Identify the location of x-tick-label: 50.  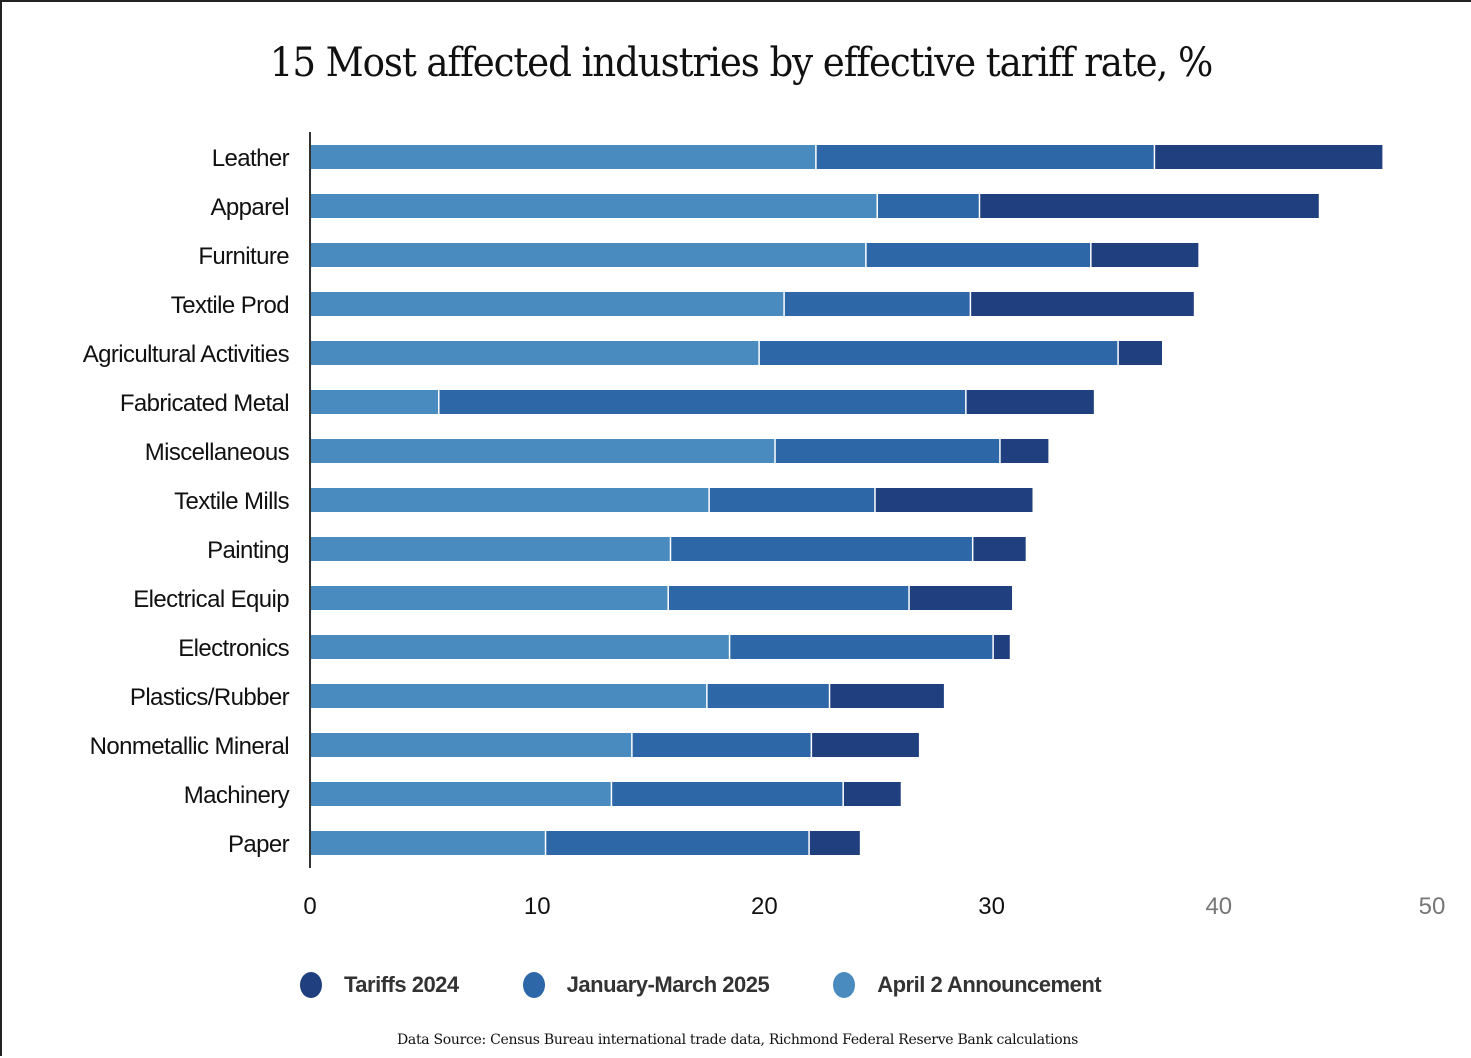
(1432, 906).